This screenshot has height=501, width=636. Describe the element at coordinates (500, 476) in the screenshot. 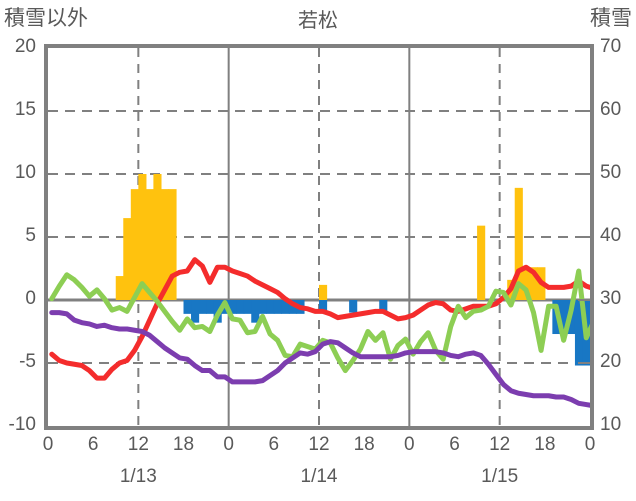

I see `x-day-label: 1/15` at that location.